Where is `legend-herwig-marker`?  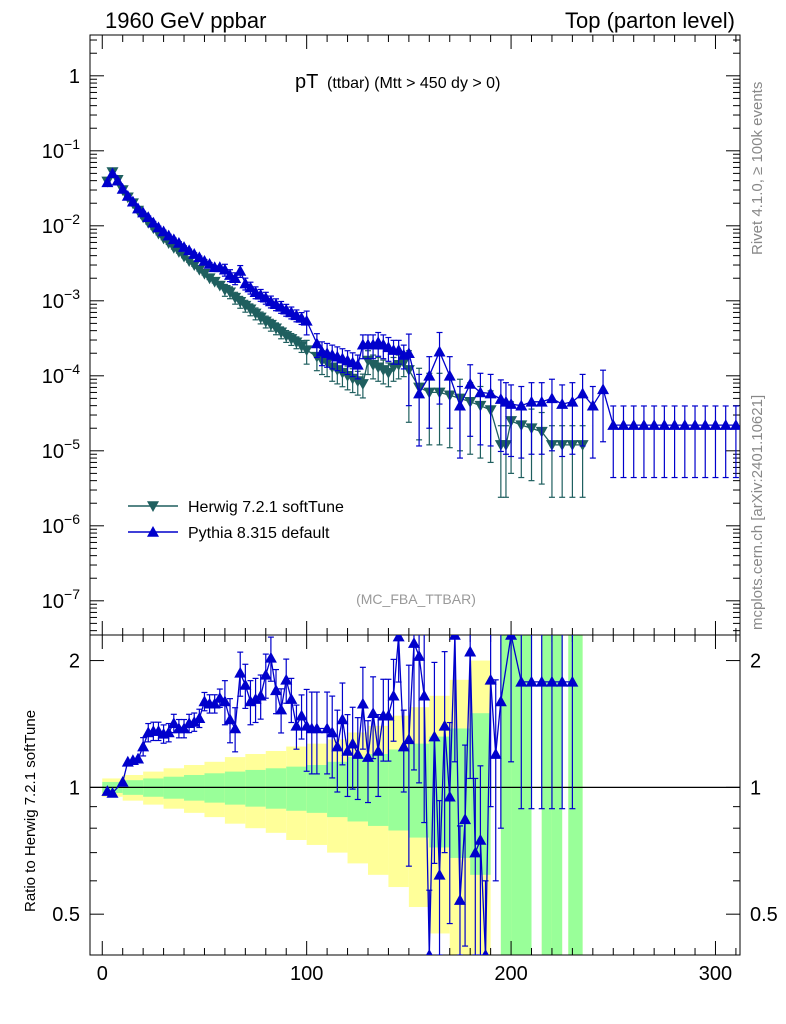 legend-herwig-marker is located at coordinates (153, 506).